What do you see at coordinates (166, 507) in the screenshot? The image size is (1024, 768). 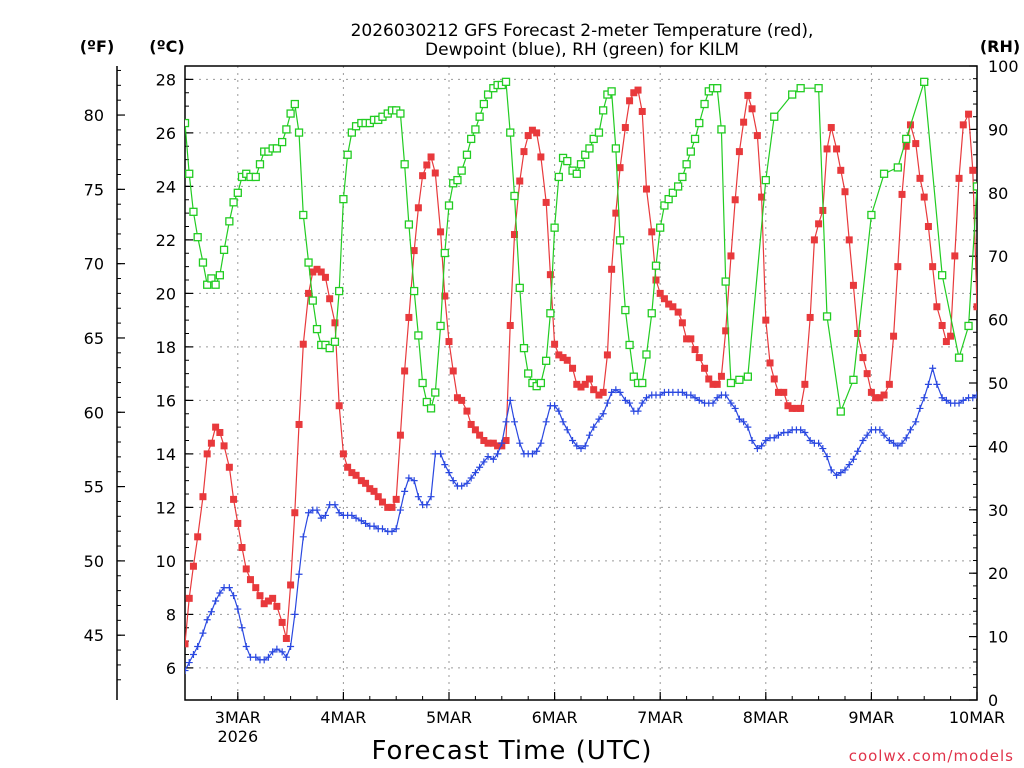 I see `celsius-tick-label: 12` at bounding box center [166, 507].